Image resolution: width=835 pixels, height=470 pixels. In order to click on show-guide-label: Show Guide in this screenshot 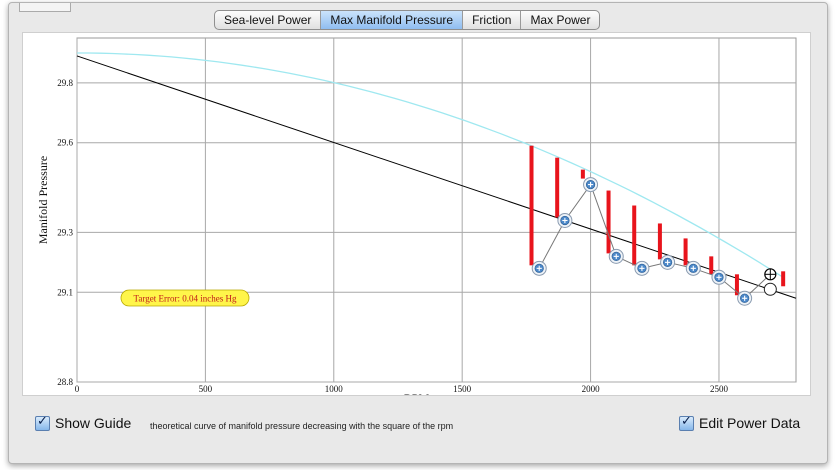, I will do `click(93, 423)`.